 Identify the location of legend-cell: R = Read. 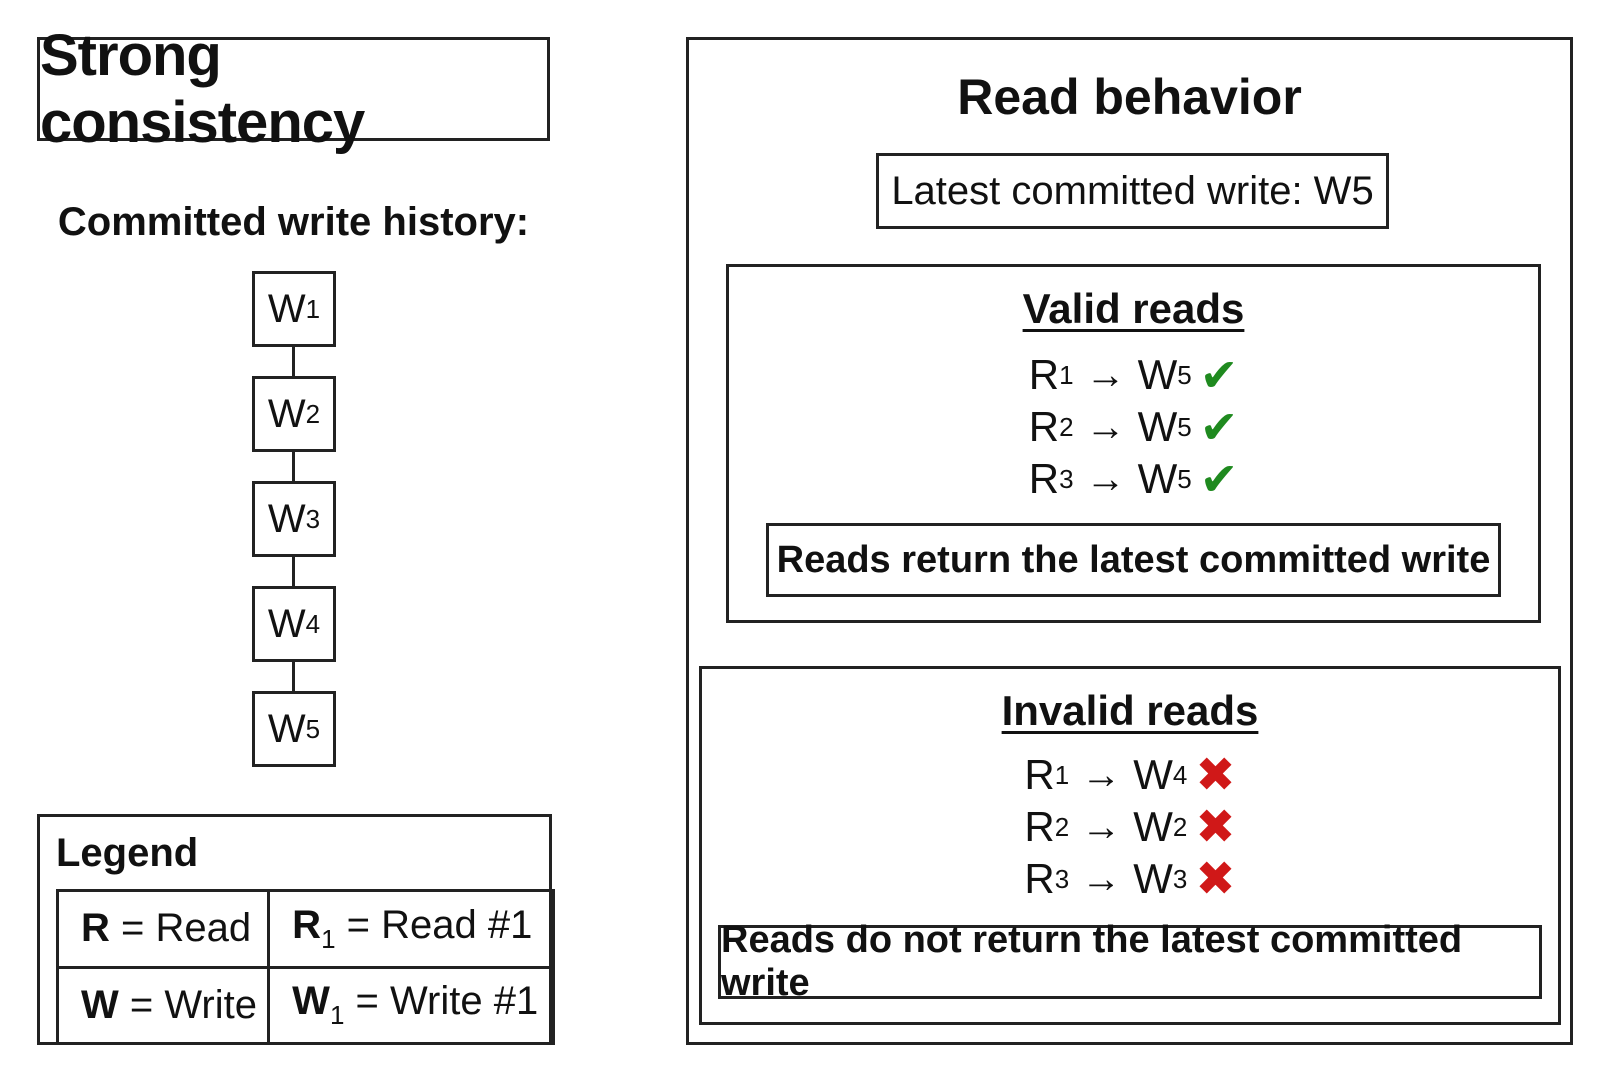
(163, 929).